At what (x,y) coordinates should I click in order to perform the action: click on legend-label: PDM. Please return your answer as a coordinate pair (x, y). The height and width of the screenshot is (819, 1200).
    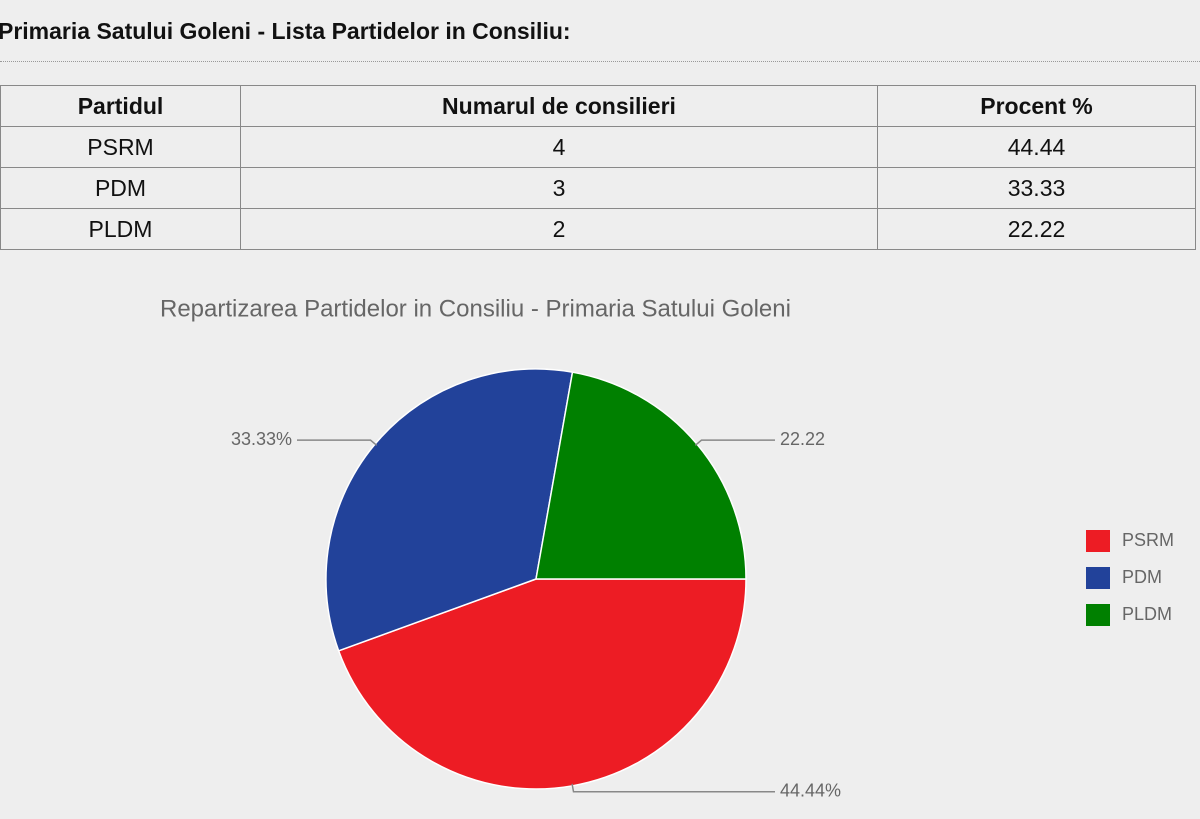
    Looking at the image, I should click on (1142, 577).